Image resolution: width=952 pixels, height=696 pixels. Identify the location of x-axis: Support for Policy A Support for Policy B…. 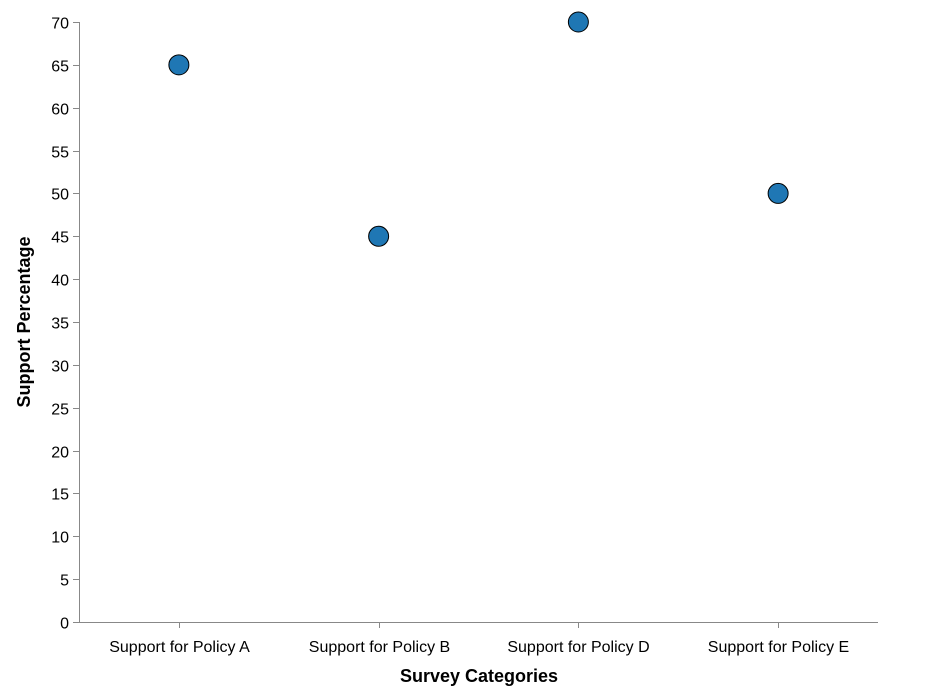
(478, 639).